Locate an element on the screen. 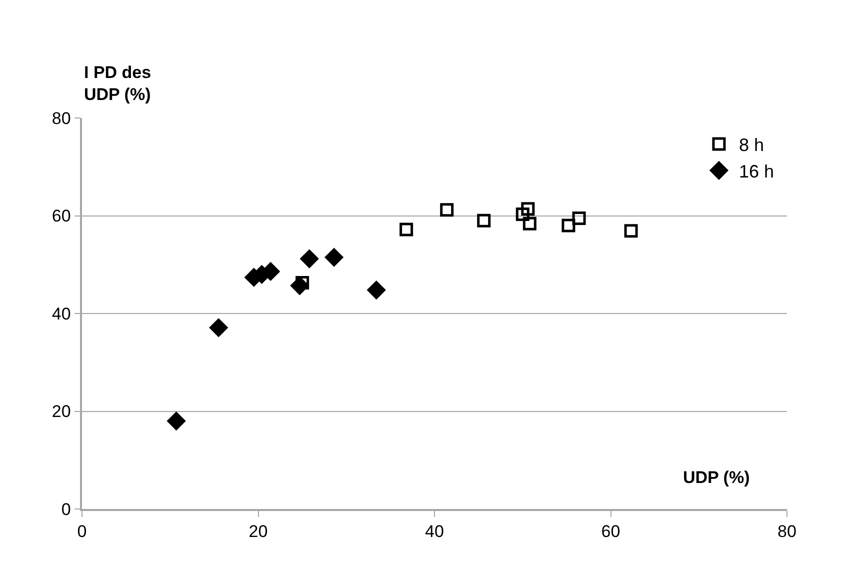  x-tick-label: 20 is located at coordinates (258, 532).